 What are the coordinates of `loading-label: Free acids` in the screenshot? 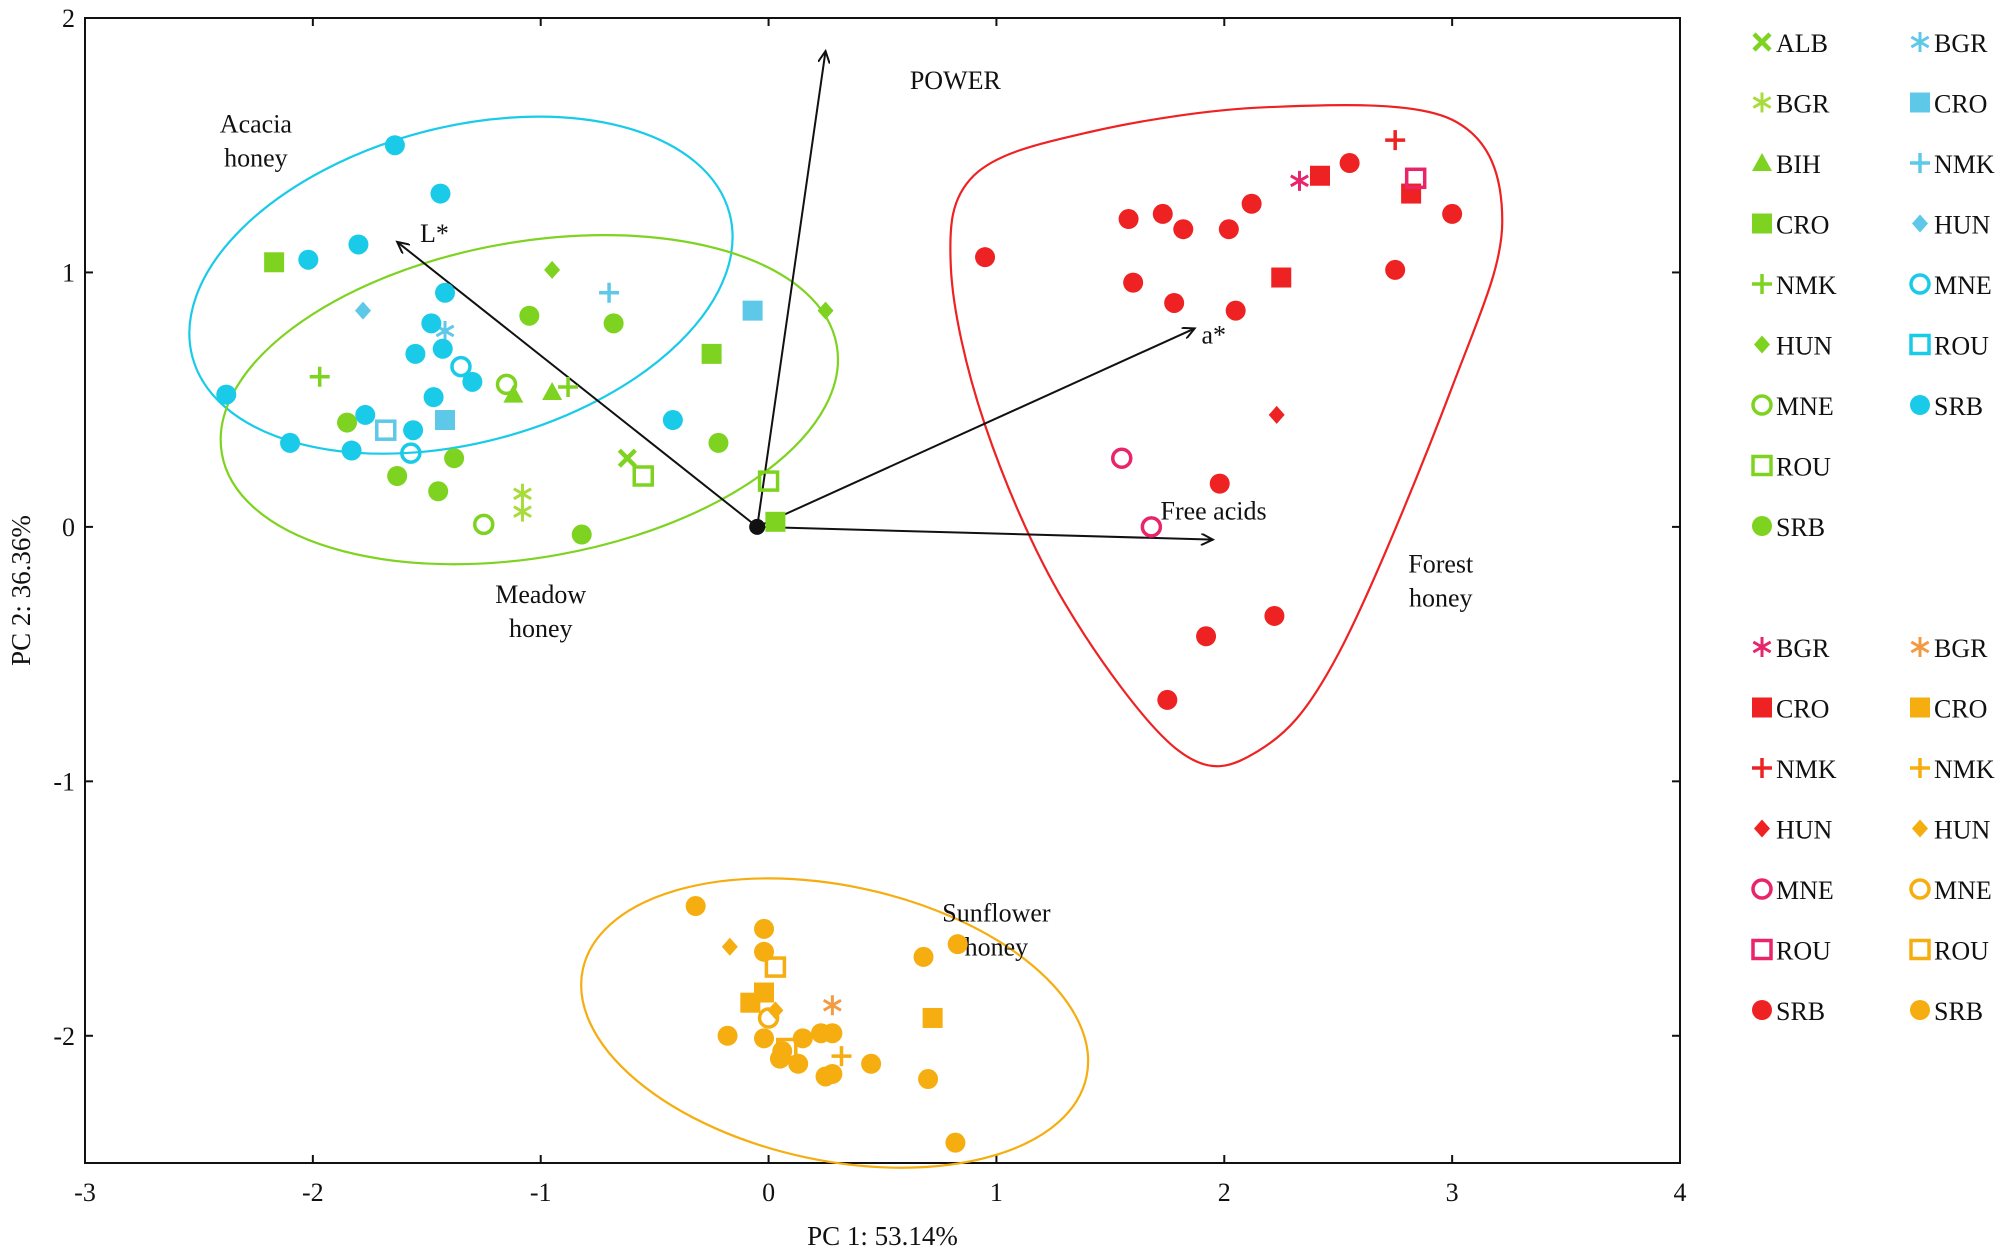 It's located at (1213, 510).